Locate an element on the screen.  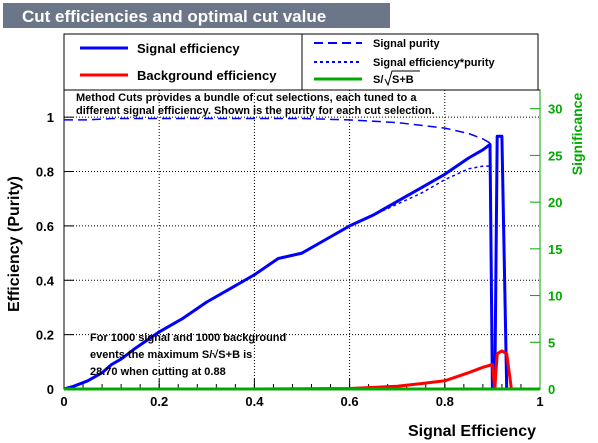
y2-tick-label: 15 is located at coordinates (555, 249).